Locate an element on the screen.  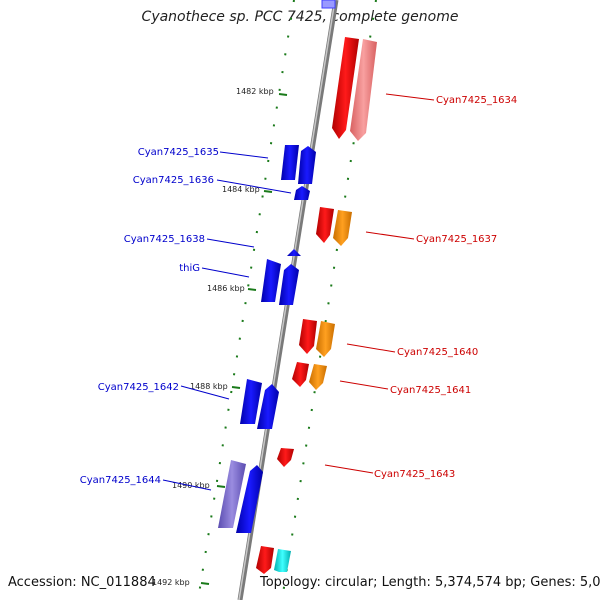
gene-label-cyan7425-1641: Cyan7425_1641 is located at coordinates (430, 390).